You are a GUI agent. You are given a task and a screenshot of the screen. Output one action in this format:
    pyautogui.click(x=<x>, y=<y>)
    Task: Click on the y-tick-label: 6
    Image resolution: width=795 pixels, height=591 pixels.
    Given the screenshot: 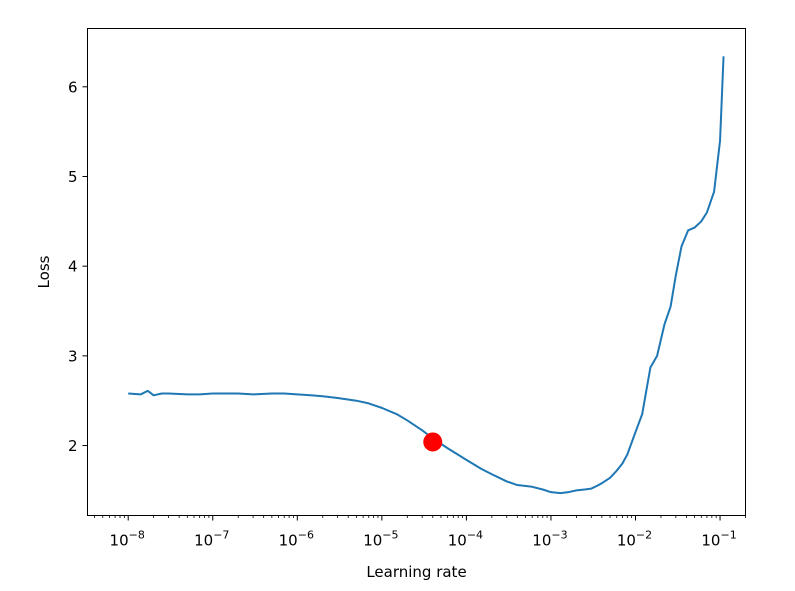 What is the action you would take?
    pyautogui.click(x=73, y=87)
    